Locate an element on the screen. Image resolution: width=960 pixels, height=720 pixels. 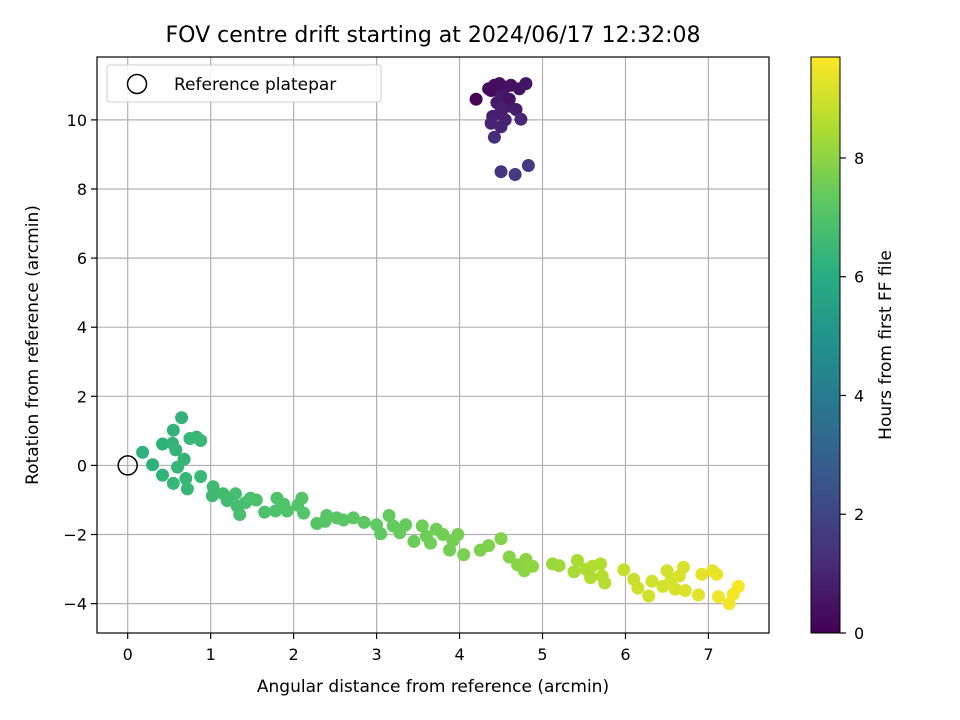
legend-marker-icon is located at coordinates (137, 84).